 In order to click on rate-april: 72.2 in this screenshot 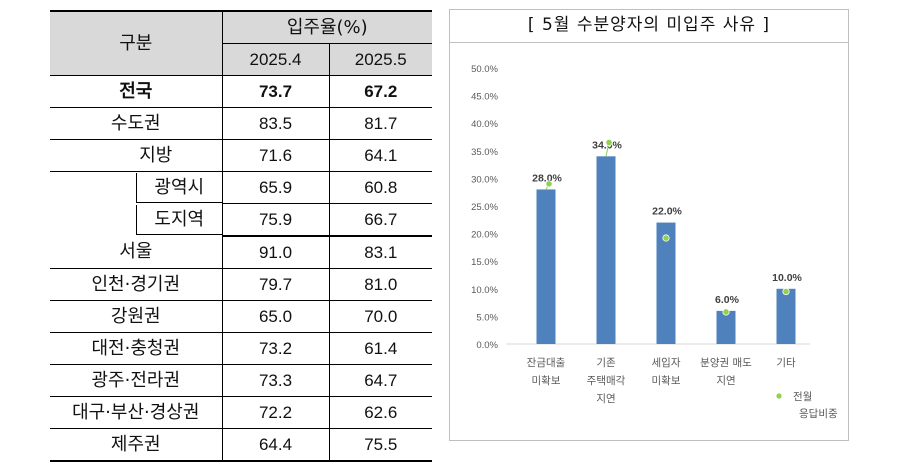, I will do `click(276, 412)`.